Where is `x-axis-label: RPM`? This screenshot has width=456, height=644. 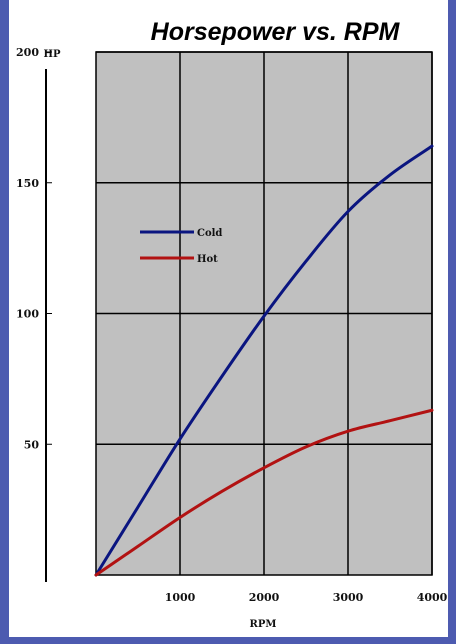 x-axis-label: RPM is located at coordinates (263, 624).